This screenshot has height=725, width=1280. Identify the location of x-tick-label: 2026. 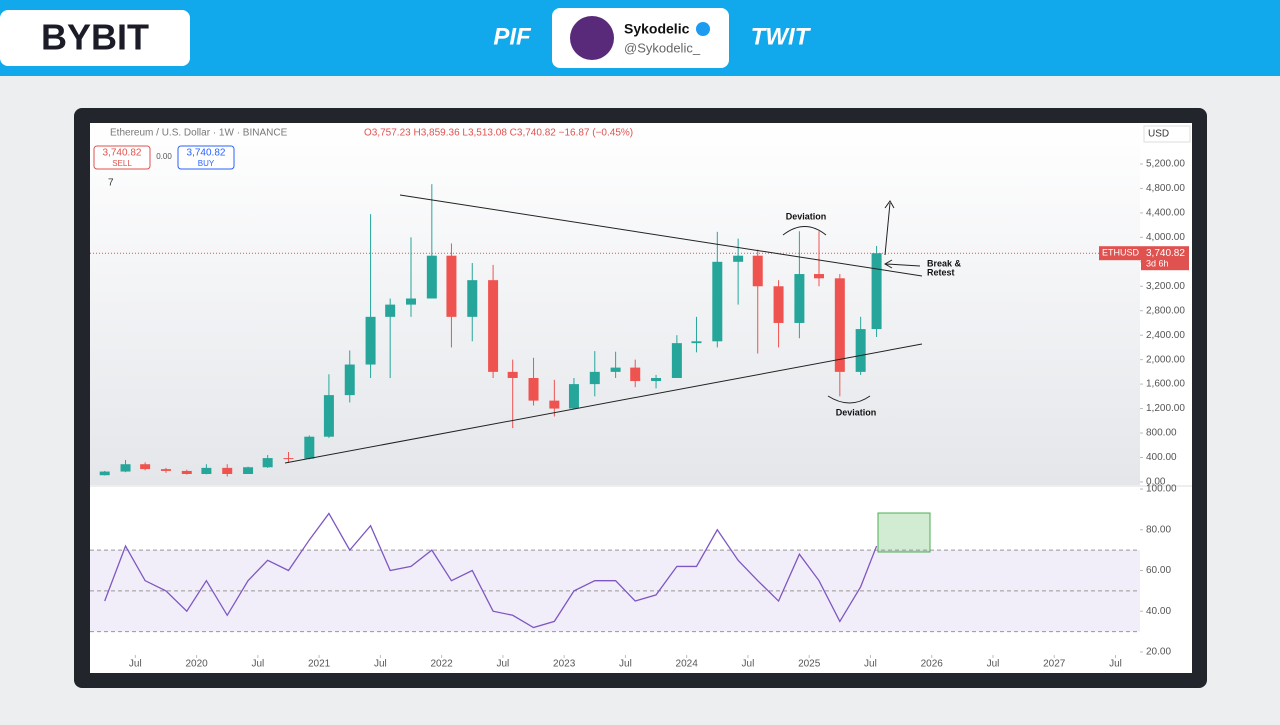
(932, 664).